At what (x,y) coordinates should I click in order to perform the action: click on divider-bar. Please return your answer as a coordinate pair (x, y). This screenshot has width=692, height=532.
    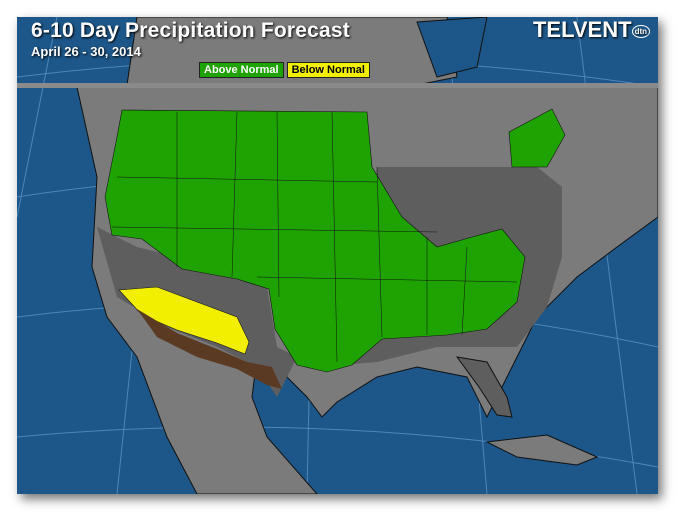
    Looking at the image, I should click on (337, 85).